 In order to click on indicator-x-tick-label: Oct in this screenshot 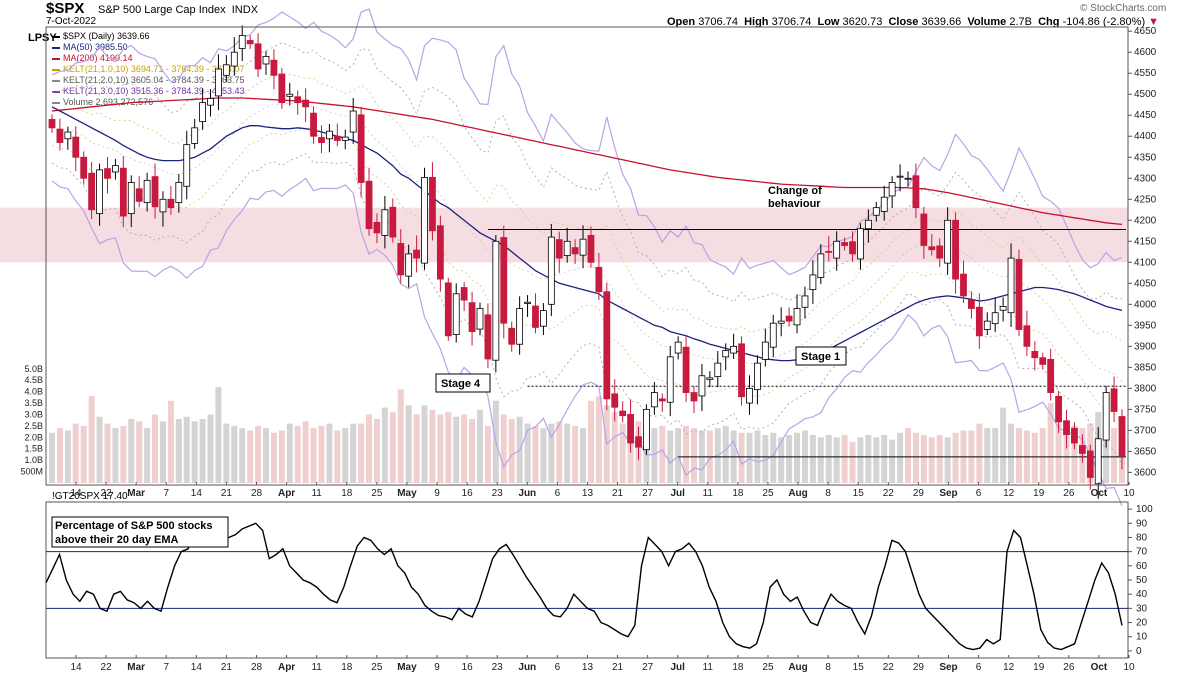, I will do `click(1099, 667)`.